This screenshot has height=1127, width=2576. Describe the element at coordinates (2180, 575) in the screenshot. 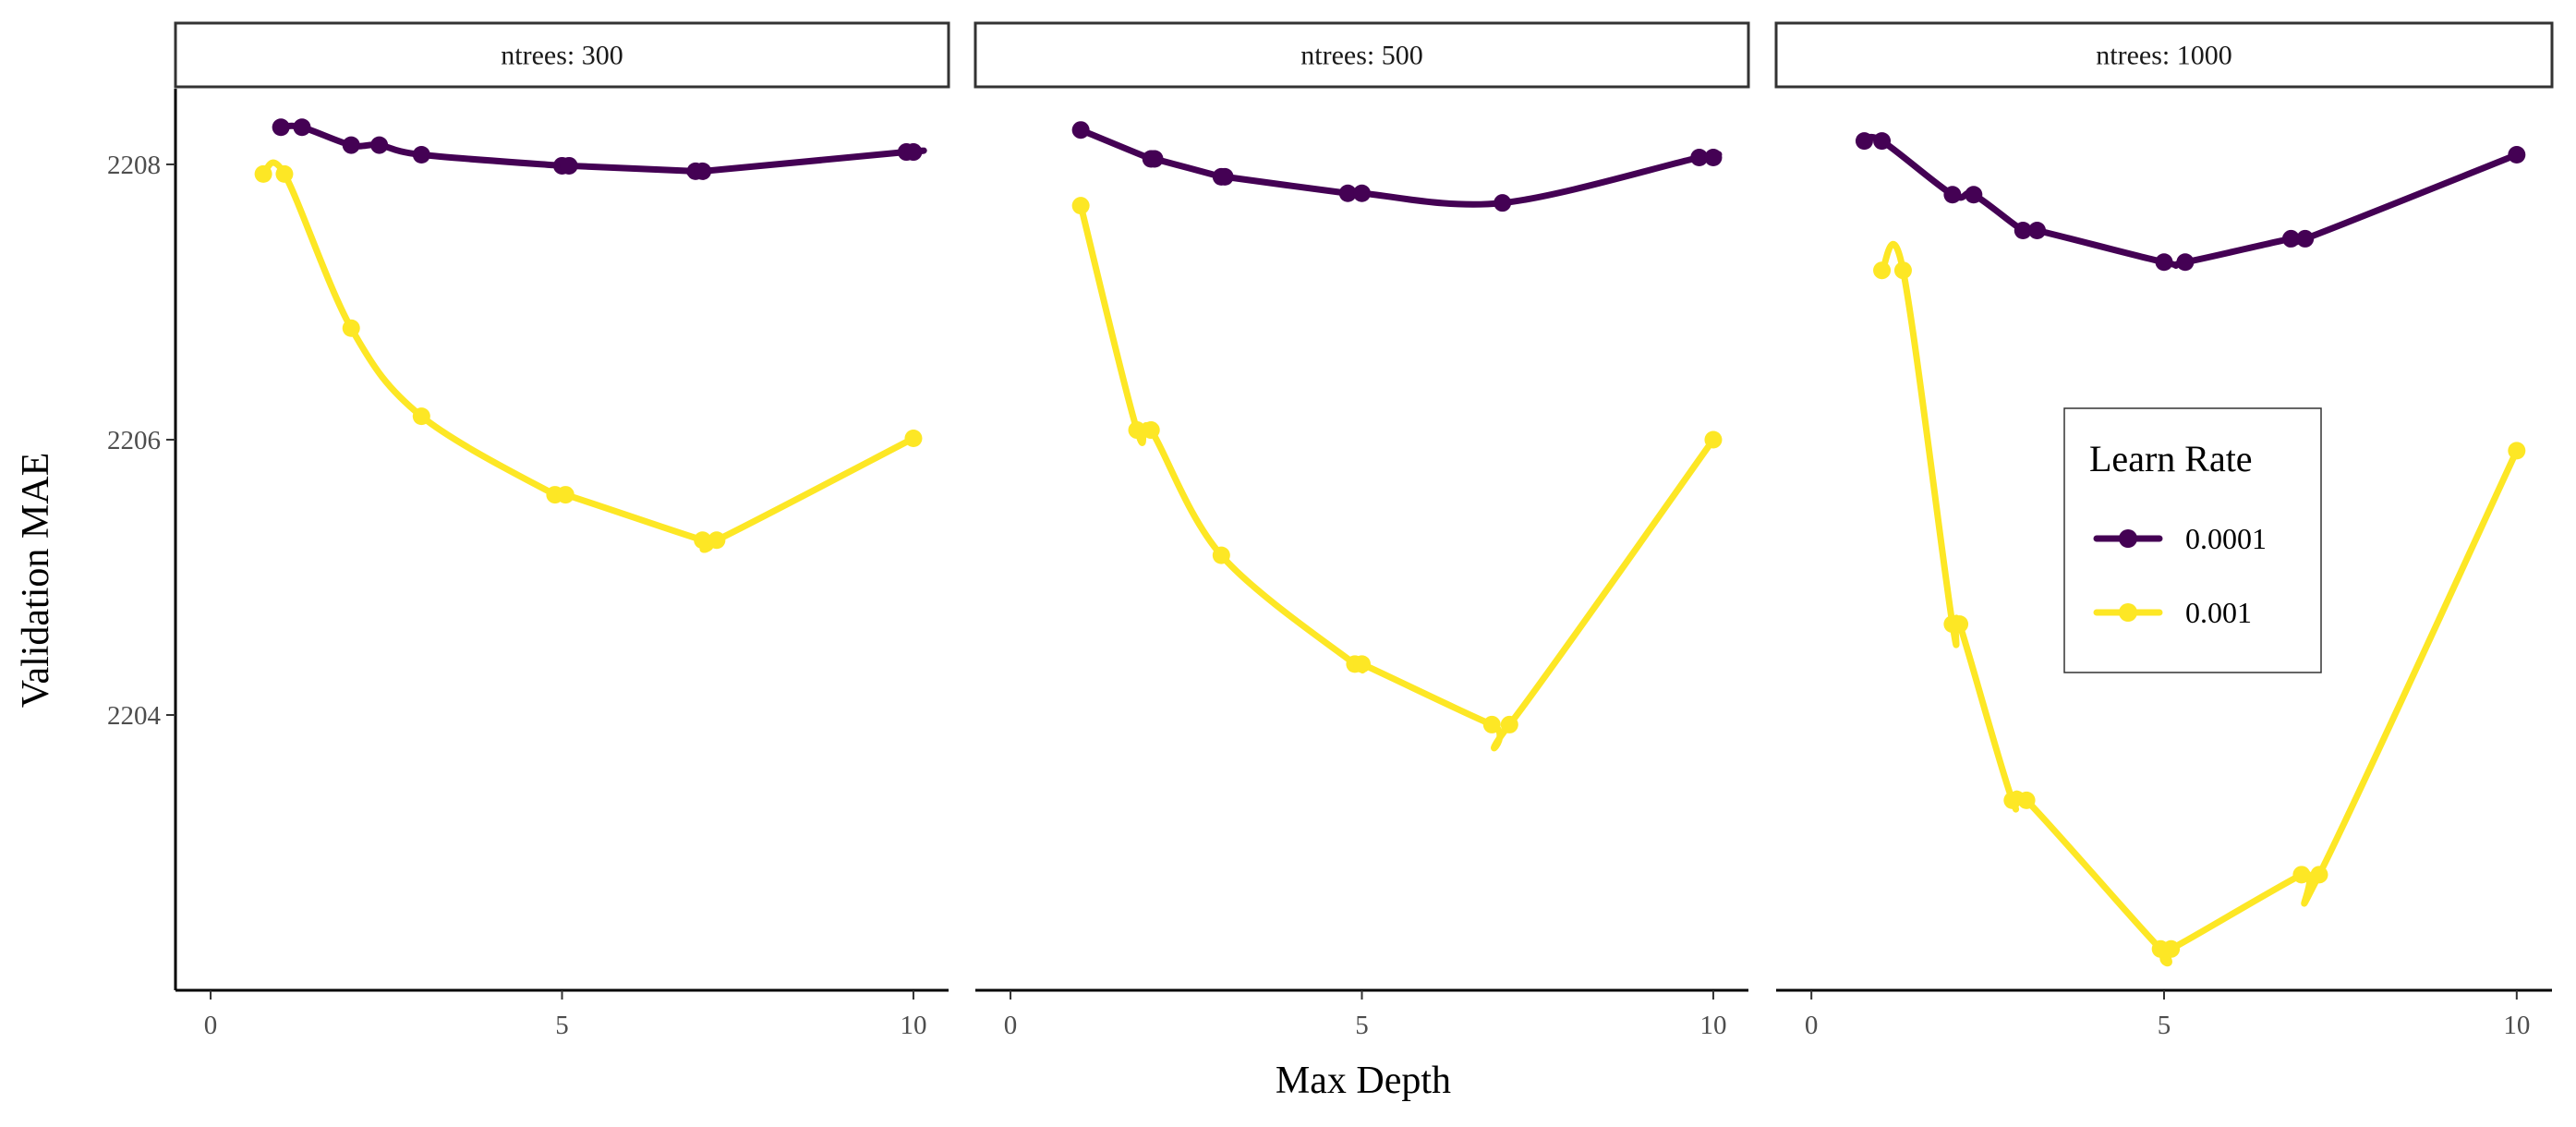

I see `legend-entries: 0.0001 0.001` at that location.